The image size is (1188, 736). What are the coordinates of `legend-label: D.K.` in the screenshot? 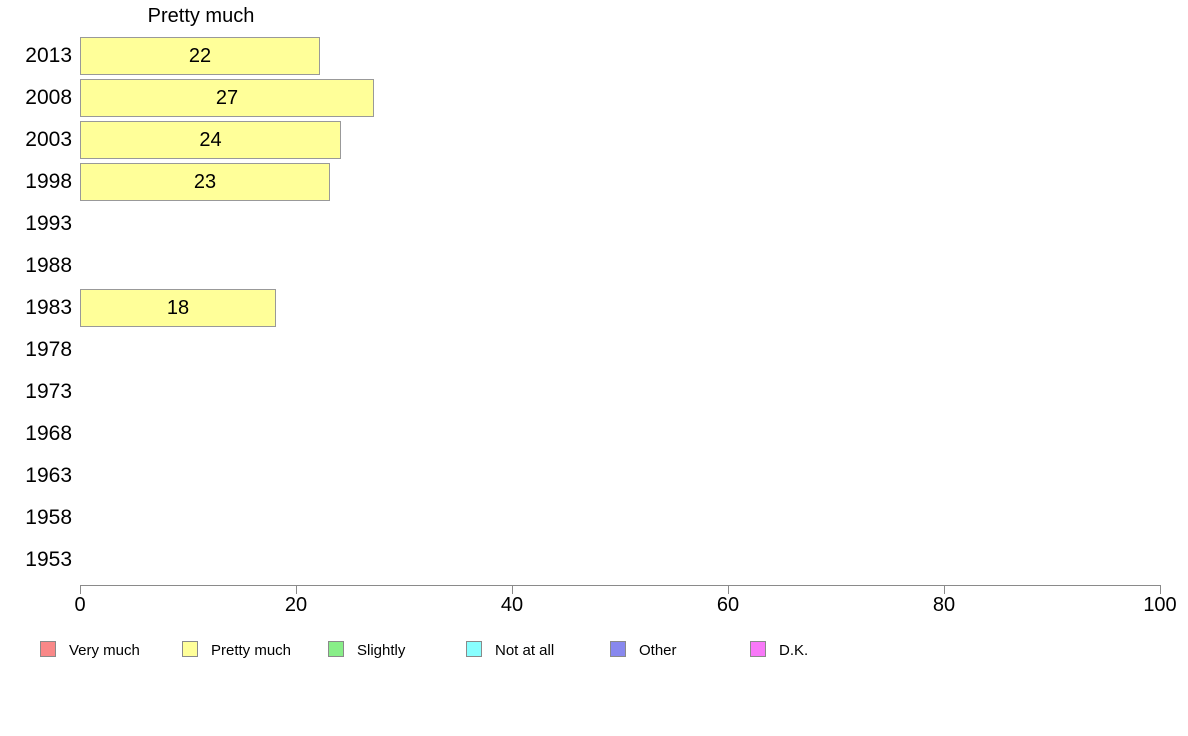 It's located at (794, 650).